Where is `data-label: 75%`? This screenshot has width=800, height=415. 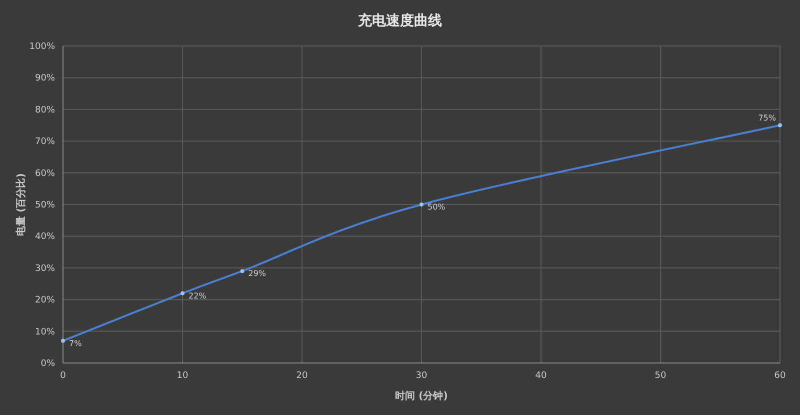
data-label: 75% is located at coordinates (767, 117).